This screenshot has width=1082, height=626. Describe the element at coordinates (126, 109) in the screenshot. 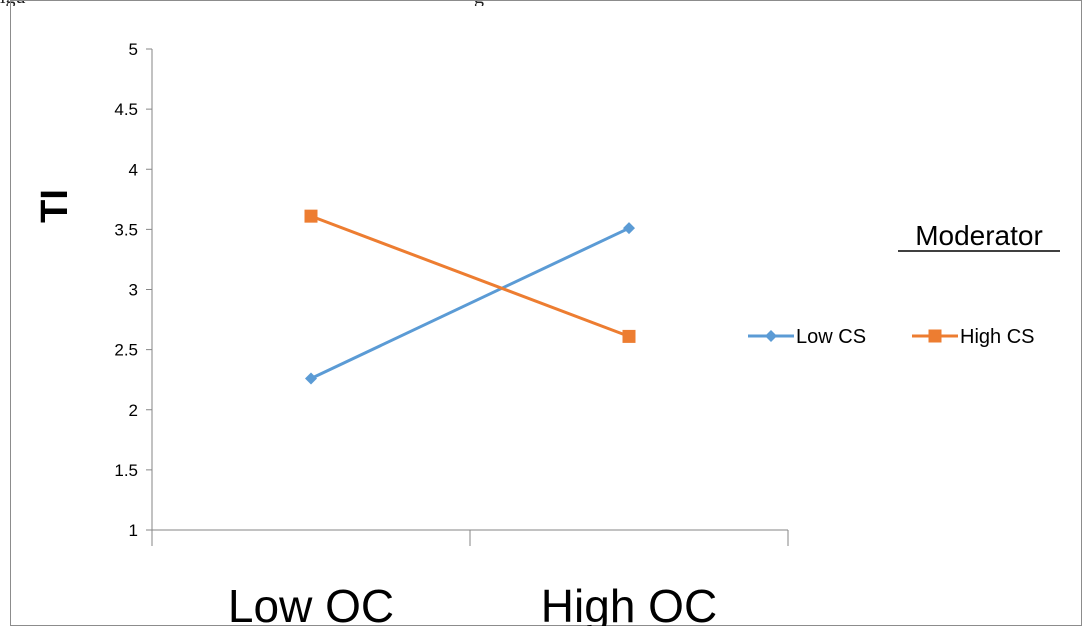

I see `y-tick-label: 4.5` at that location.